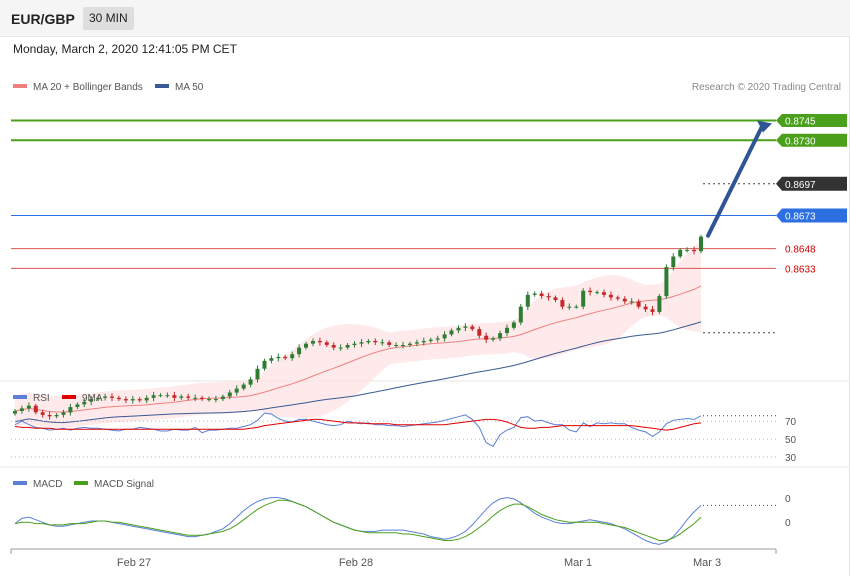 The height and width of the screenshot is (576, 850). Describe the element at coordinates (124, 484) in the screenshot. I see `macd-signal-legend-label: MACD Signal` at that location.